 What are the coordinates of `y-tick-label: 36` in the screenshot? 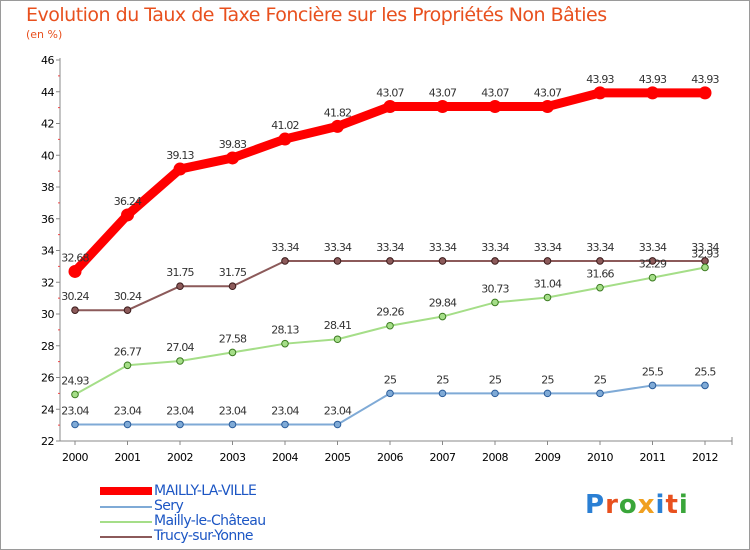 It's located at (47, 219).